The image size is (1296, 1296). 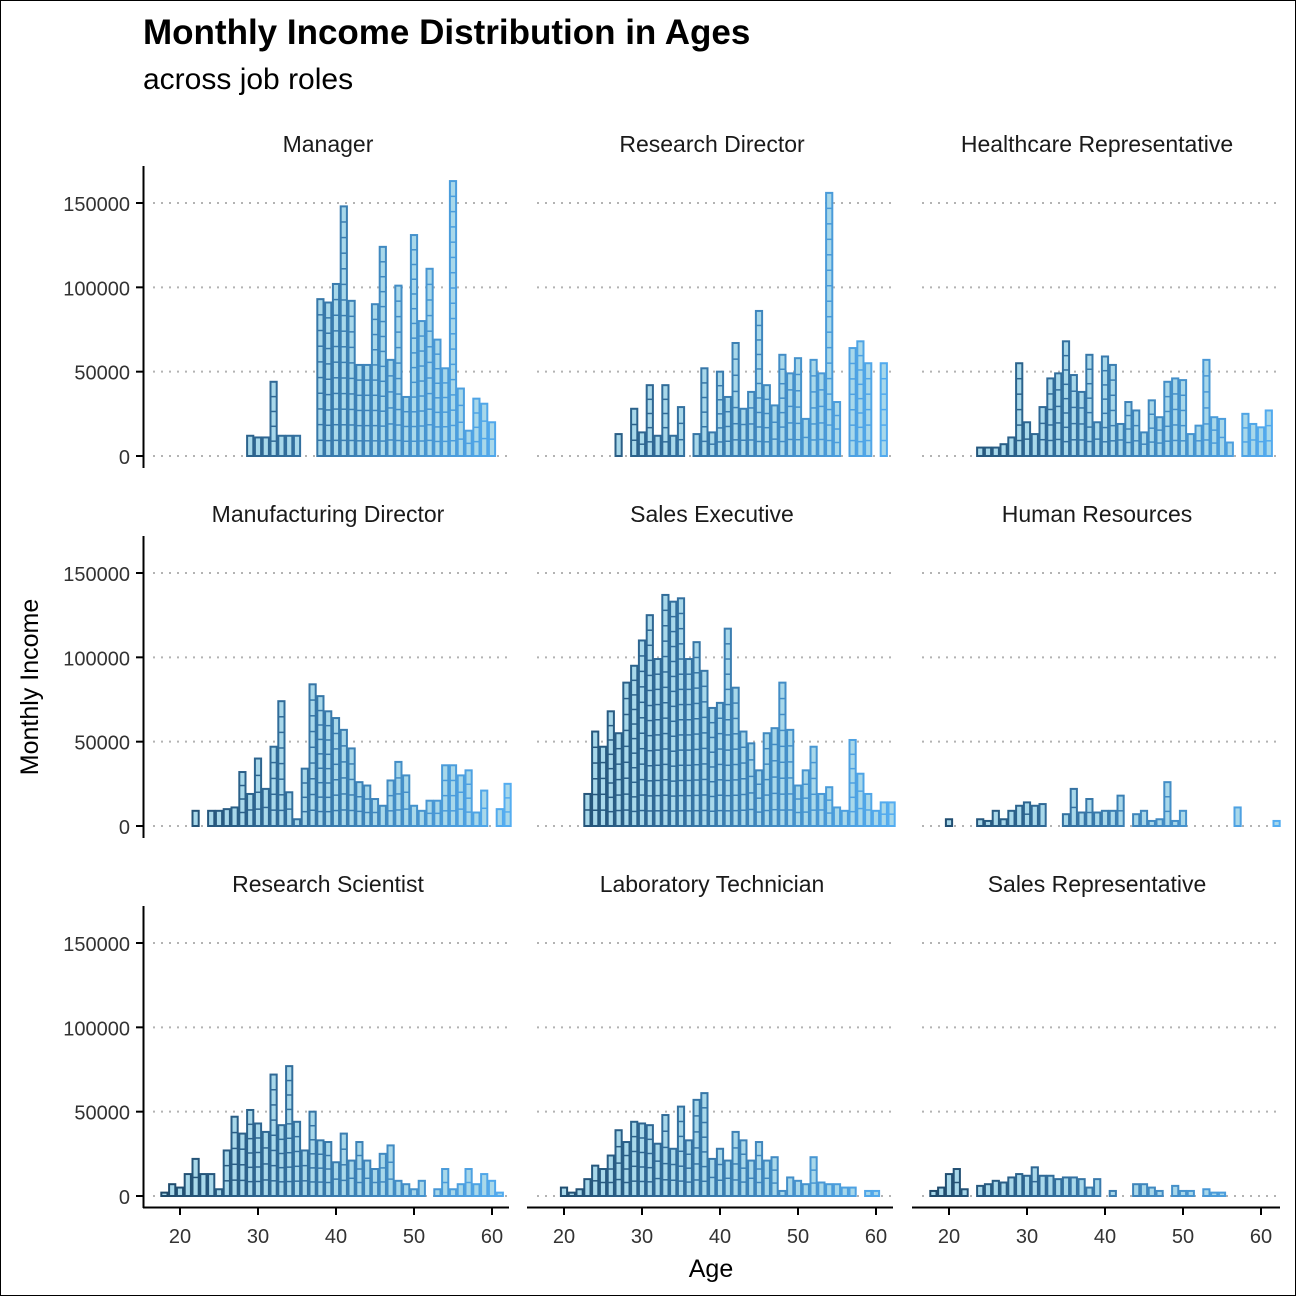 I want to click on x-axis-title: Age, so click(x=711, y=1269).